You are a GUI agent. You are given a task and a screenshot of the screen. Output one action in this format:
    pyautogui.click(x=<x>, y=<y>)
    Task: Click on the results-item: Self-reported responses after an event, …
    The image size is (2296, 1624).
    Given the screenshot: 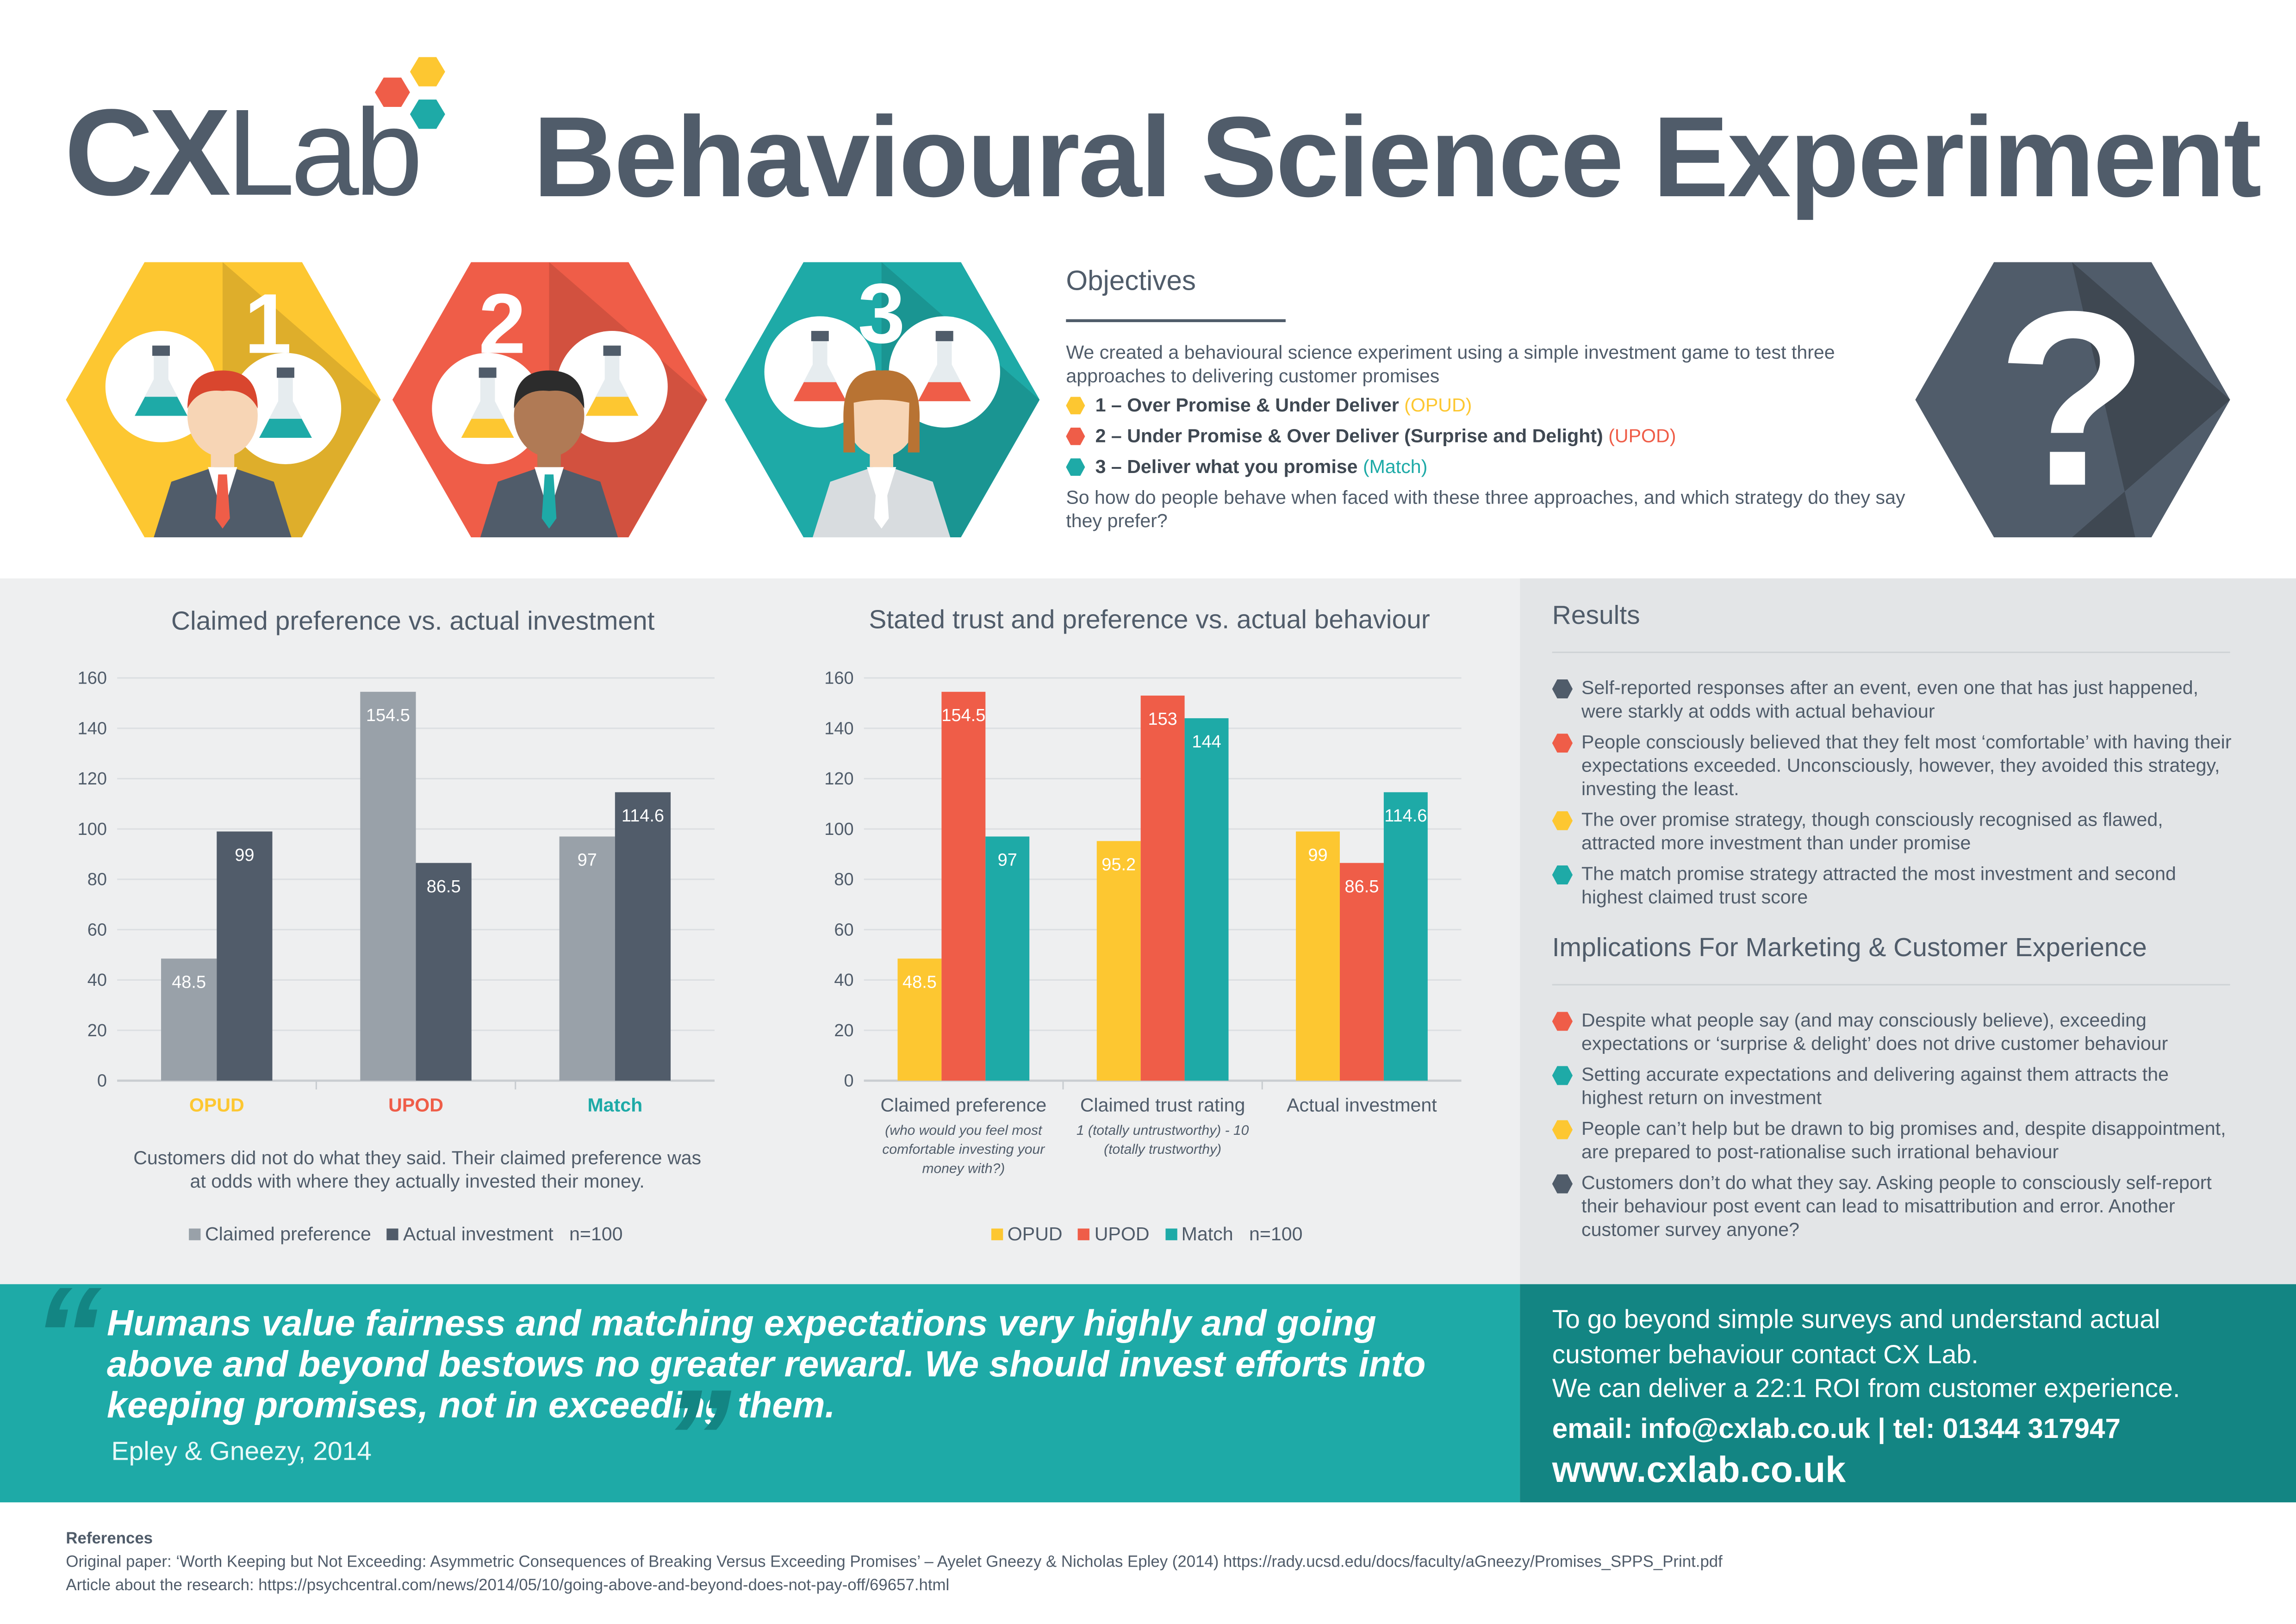 What is the action you would take?
    pyautogui.click(x=1892, y=700)
    